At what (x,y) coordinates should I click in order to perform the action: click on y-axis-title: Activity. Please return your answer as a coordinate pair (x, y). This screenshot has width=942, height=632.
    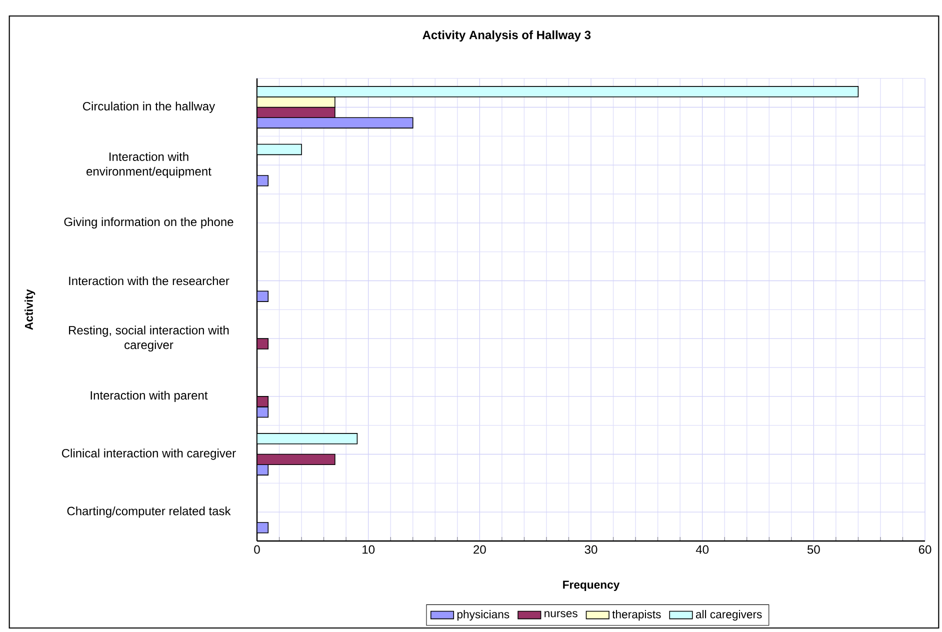
    Looking at the image, I should click on (30, 309).